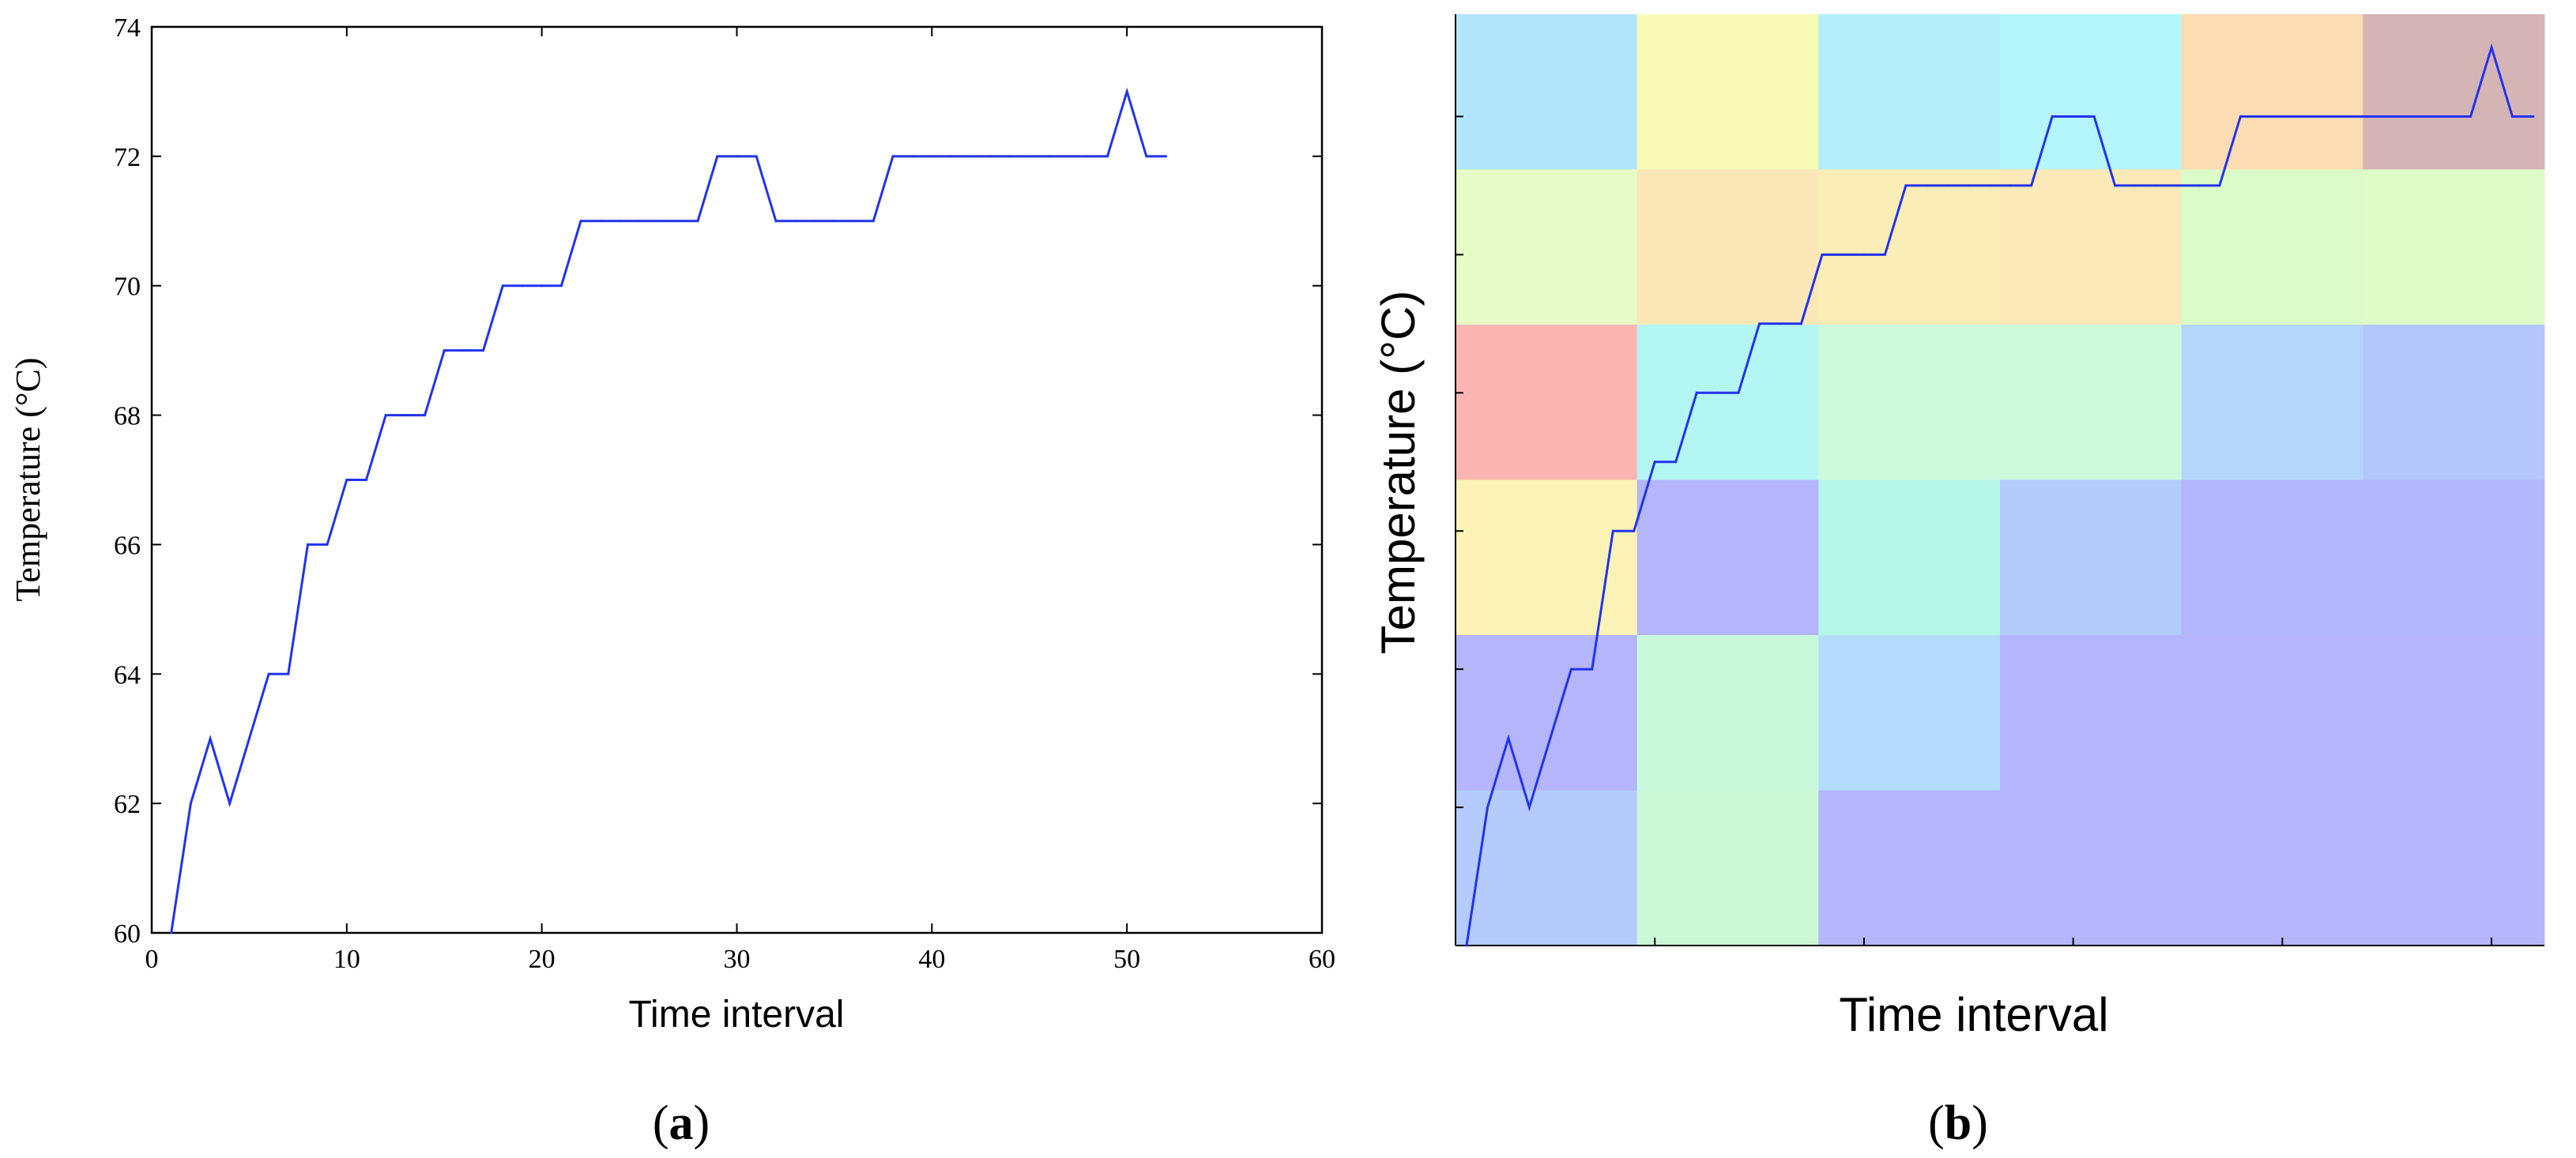  Describe the element at coordinates (127, 157) in the screenshot. I see `panel-a-y-tick-label: 72` at that location.